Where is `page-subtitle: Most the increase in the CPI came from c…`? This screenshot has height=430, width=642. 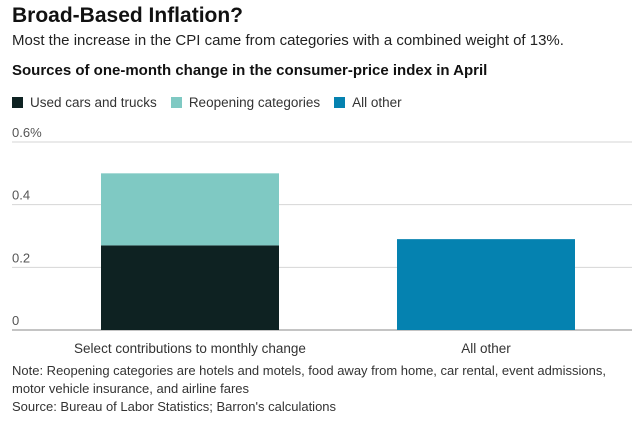 page-subtitle: Most the increase in the CPI came from c… is located at coordinates (288, 40).